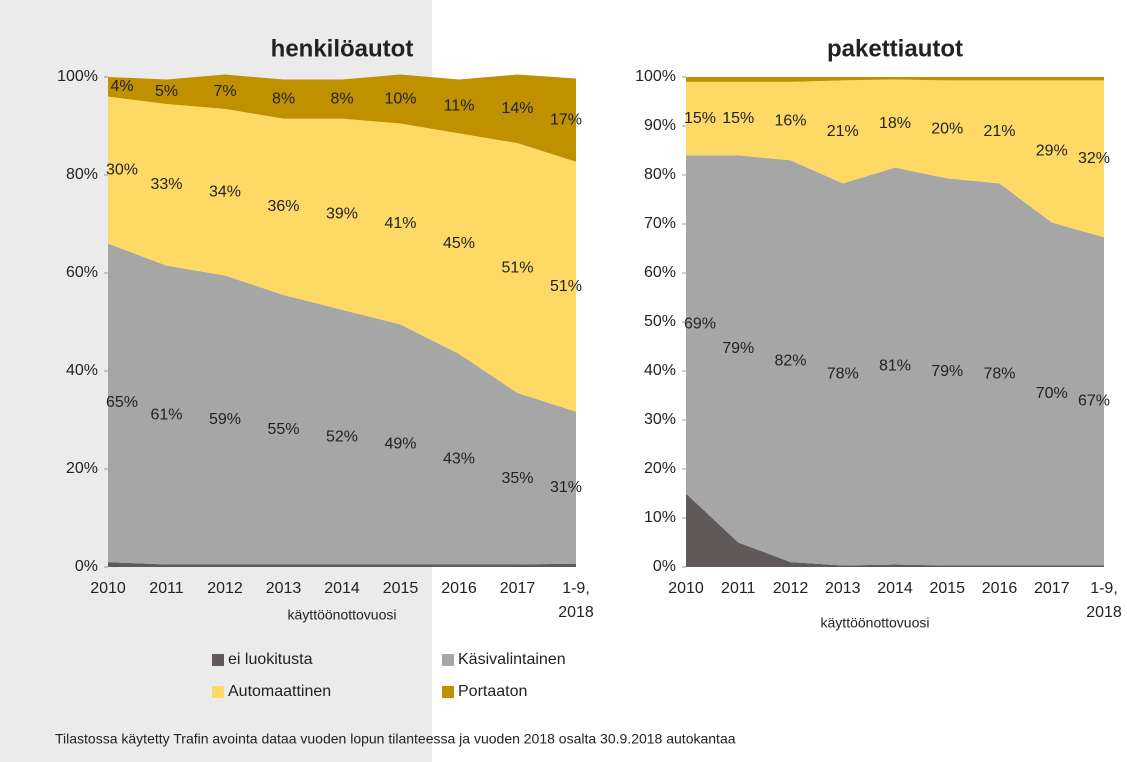 Image resolution: width=1127 pixels, height=762 pixels. I want to click on y-tick-label: 30%, so click(660, 419).